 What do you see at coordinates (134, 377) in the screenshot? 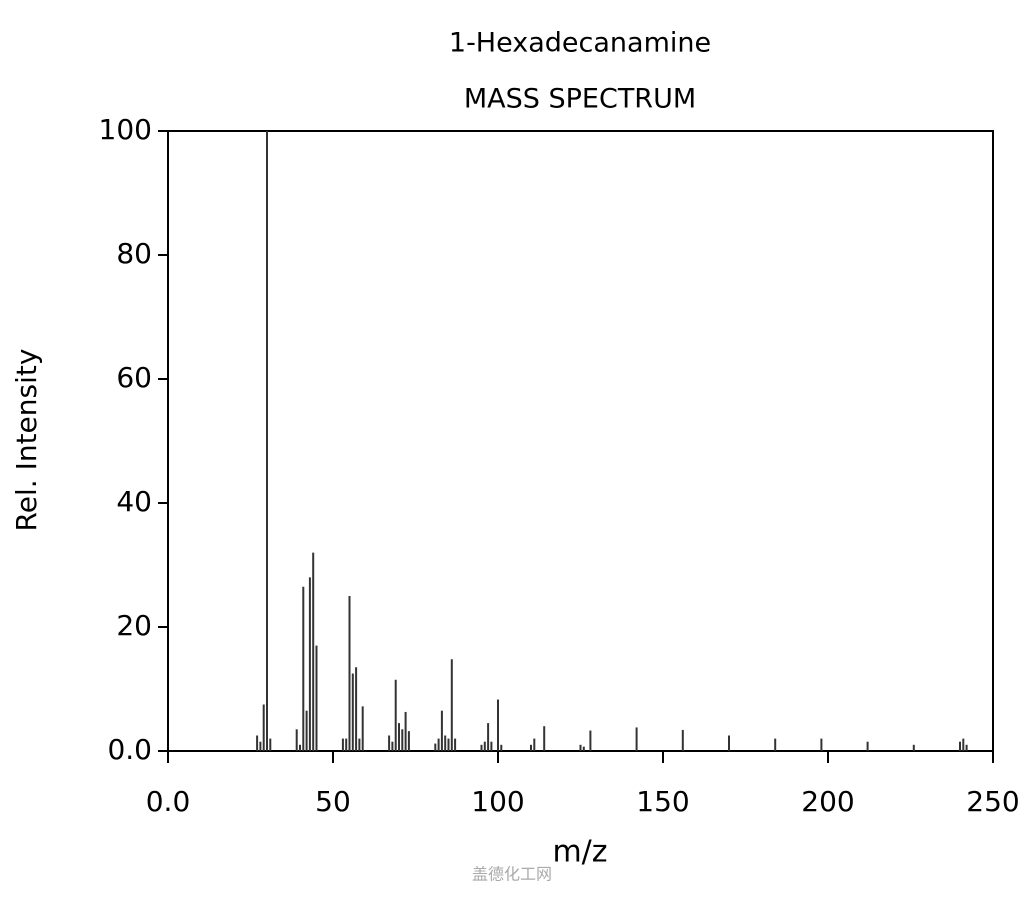
I see `y-tick-label: 60` at bounding box center [134, 377].